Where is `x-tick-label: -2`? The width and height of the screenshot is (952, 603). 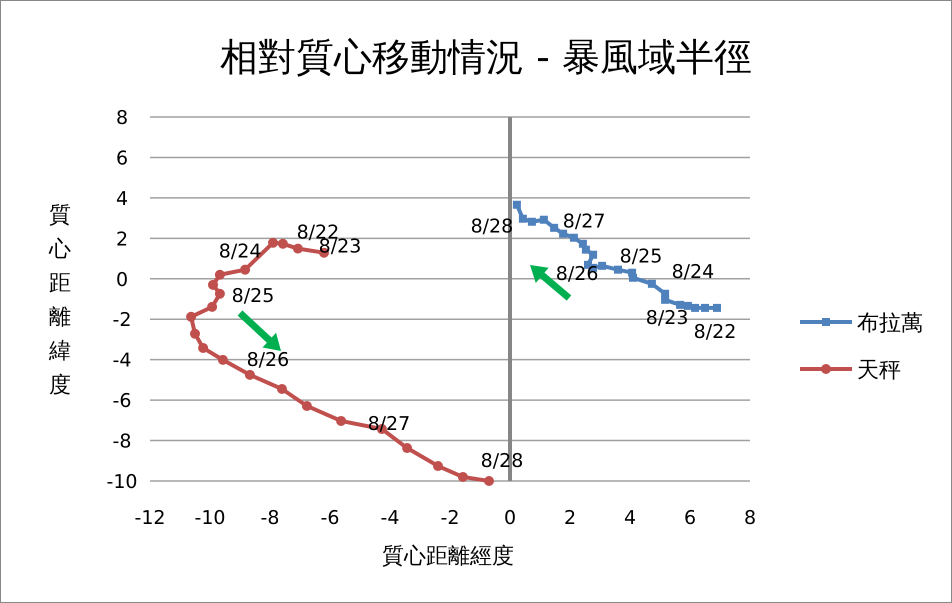
x-tick-label: -2 is located at coordinates (450, 518).